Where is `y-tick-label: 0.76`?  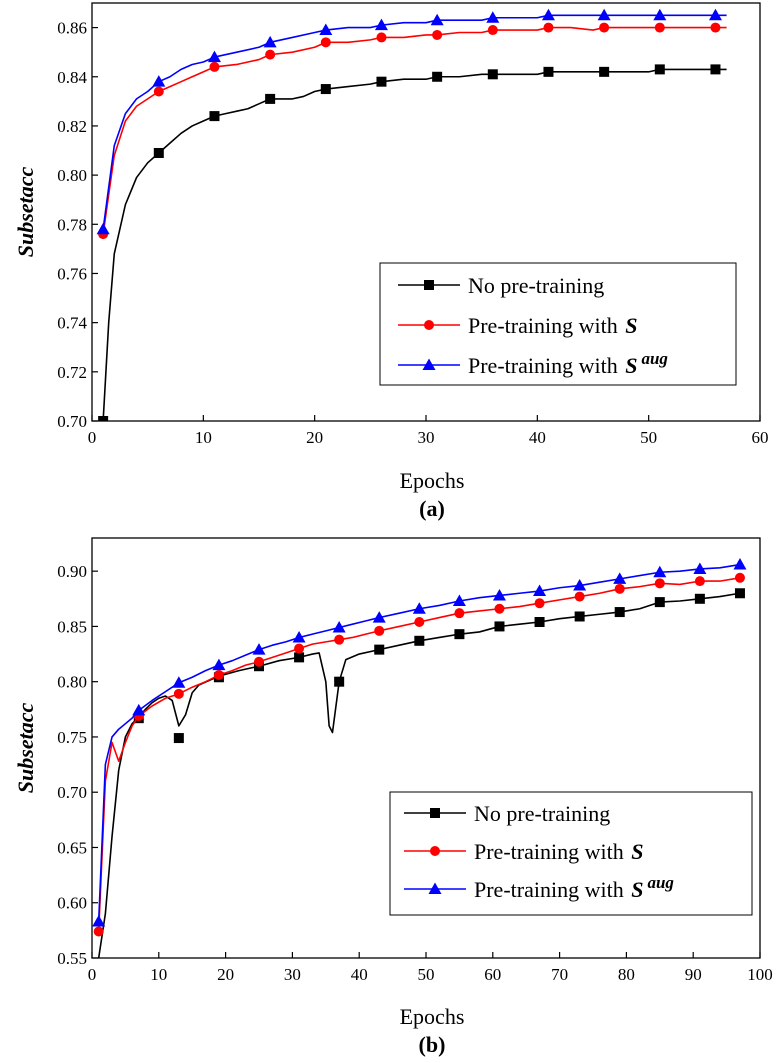 y-tick-label: 0.76 is located at coordinates (72, 273).